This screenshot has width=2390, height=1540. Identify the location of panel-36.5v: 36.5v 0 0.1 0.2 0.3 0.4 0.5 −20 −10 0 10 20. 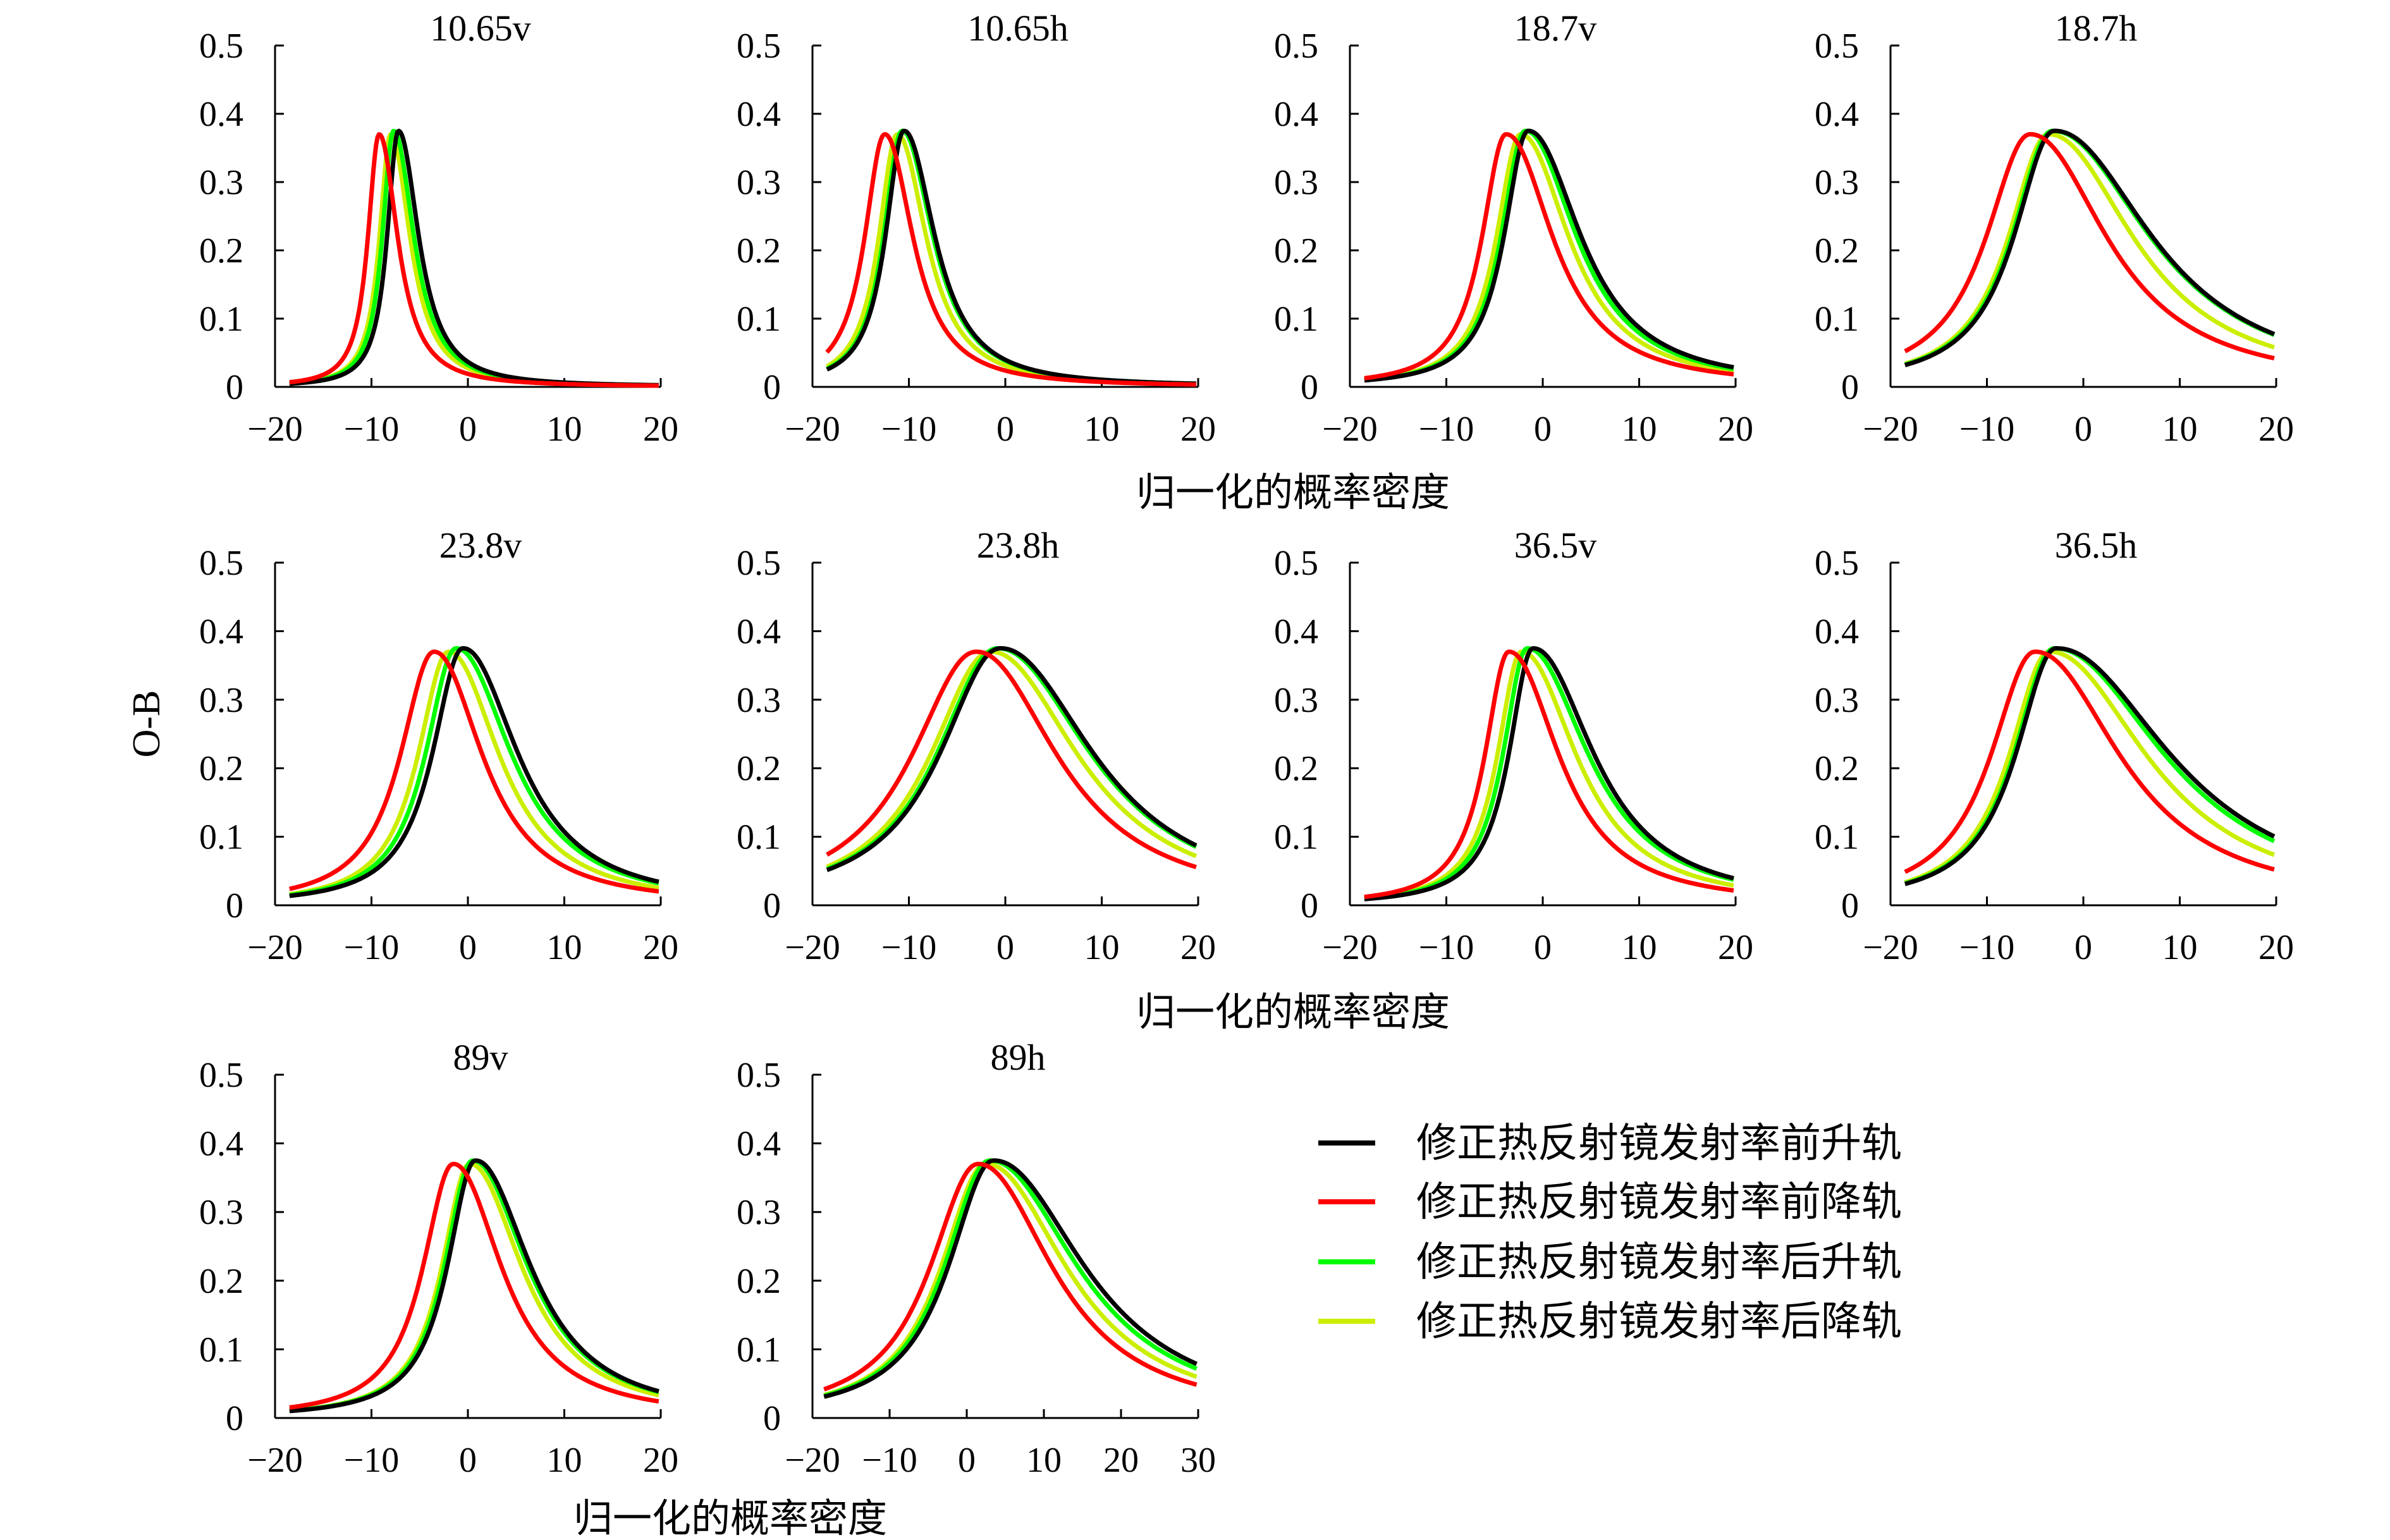
(1513, 746).